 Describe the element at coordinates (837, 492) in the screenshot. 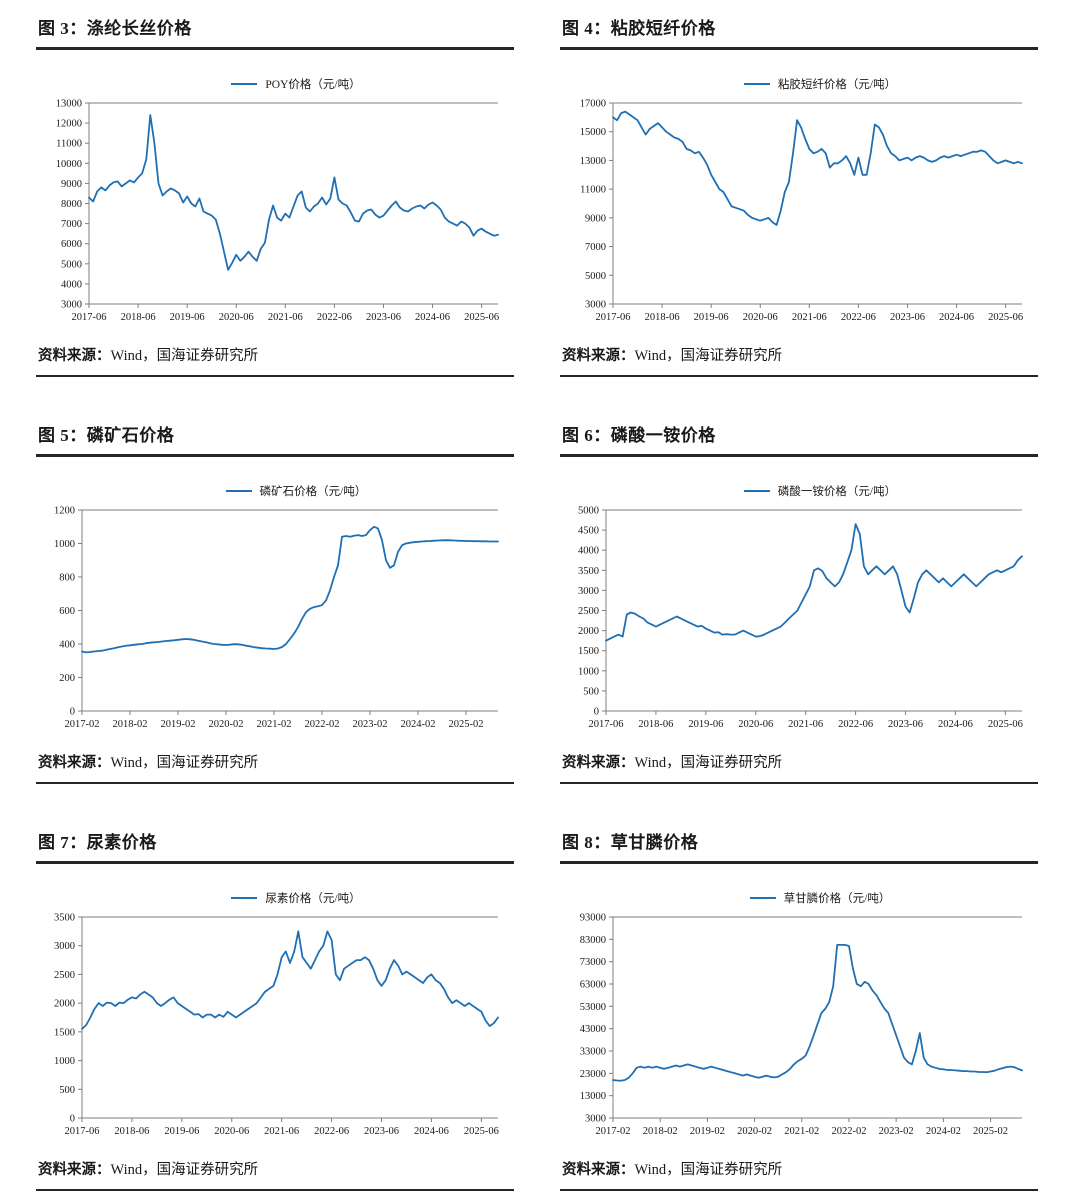

I see `legend-label: 磷酸一铵价格（元/吨）` at that location.